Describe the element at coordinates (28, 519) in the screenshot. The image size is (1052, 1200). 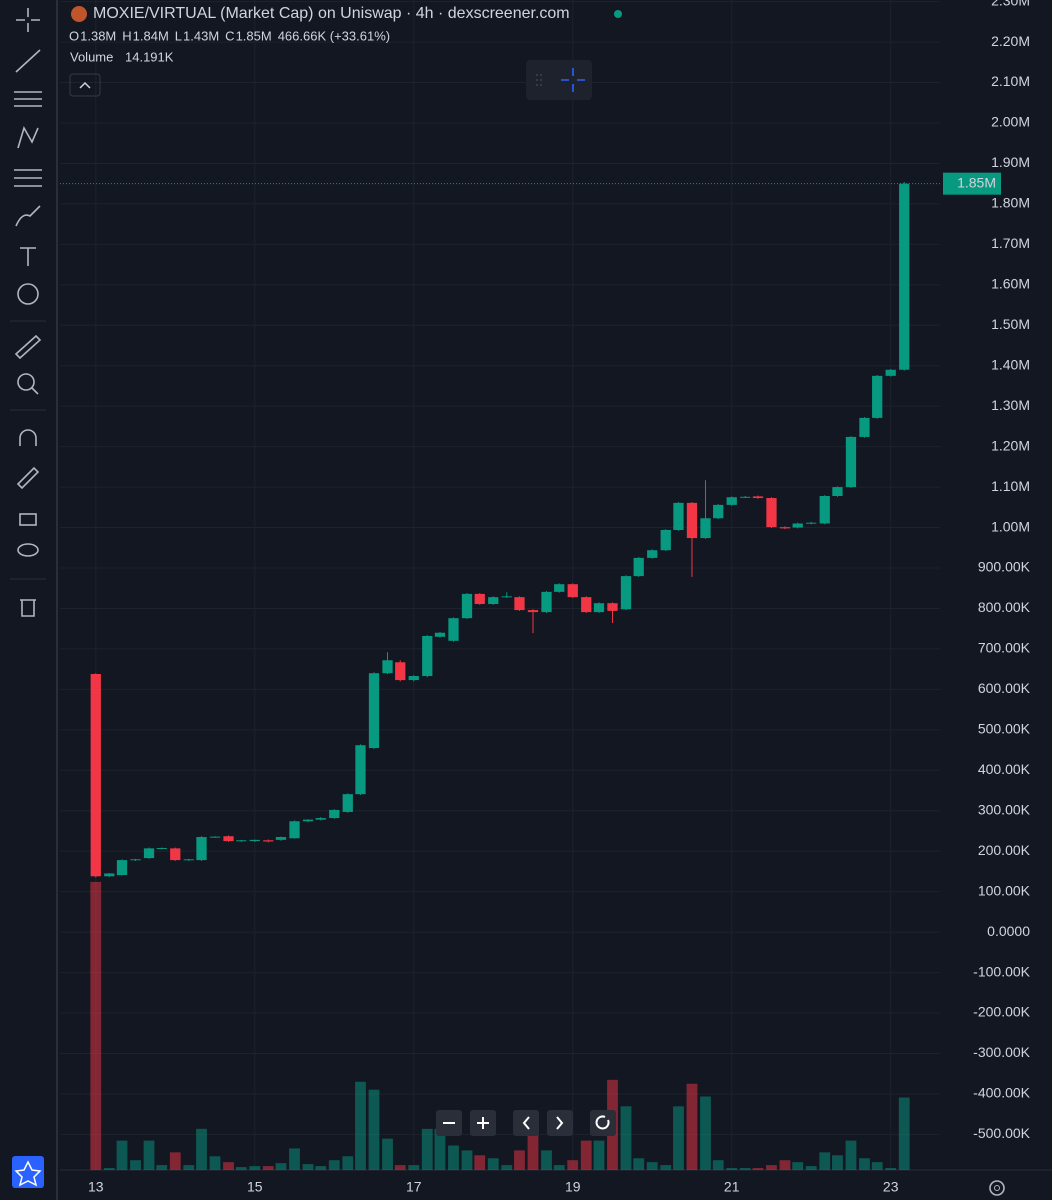
I see `lock-tool` at that location.